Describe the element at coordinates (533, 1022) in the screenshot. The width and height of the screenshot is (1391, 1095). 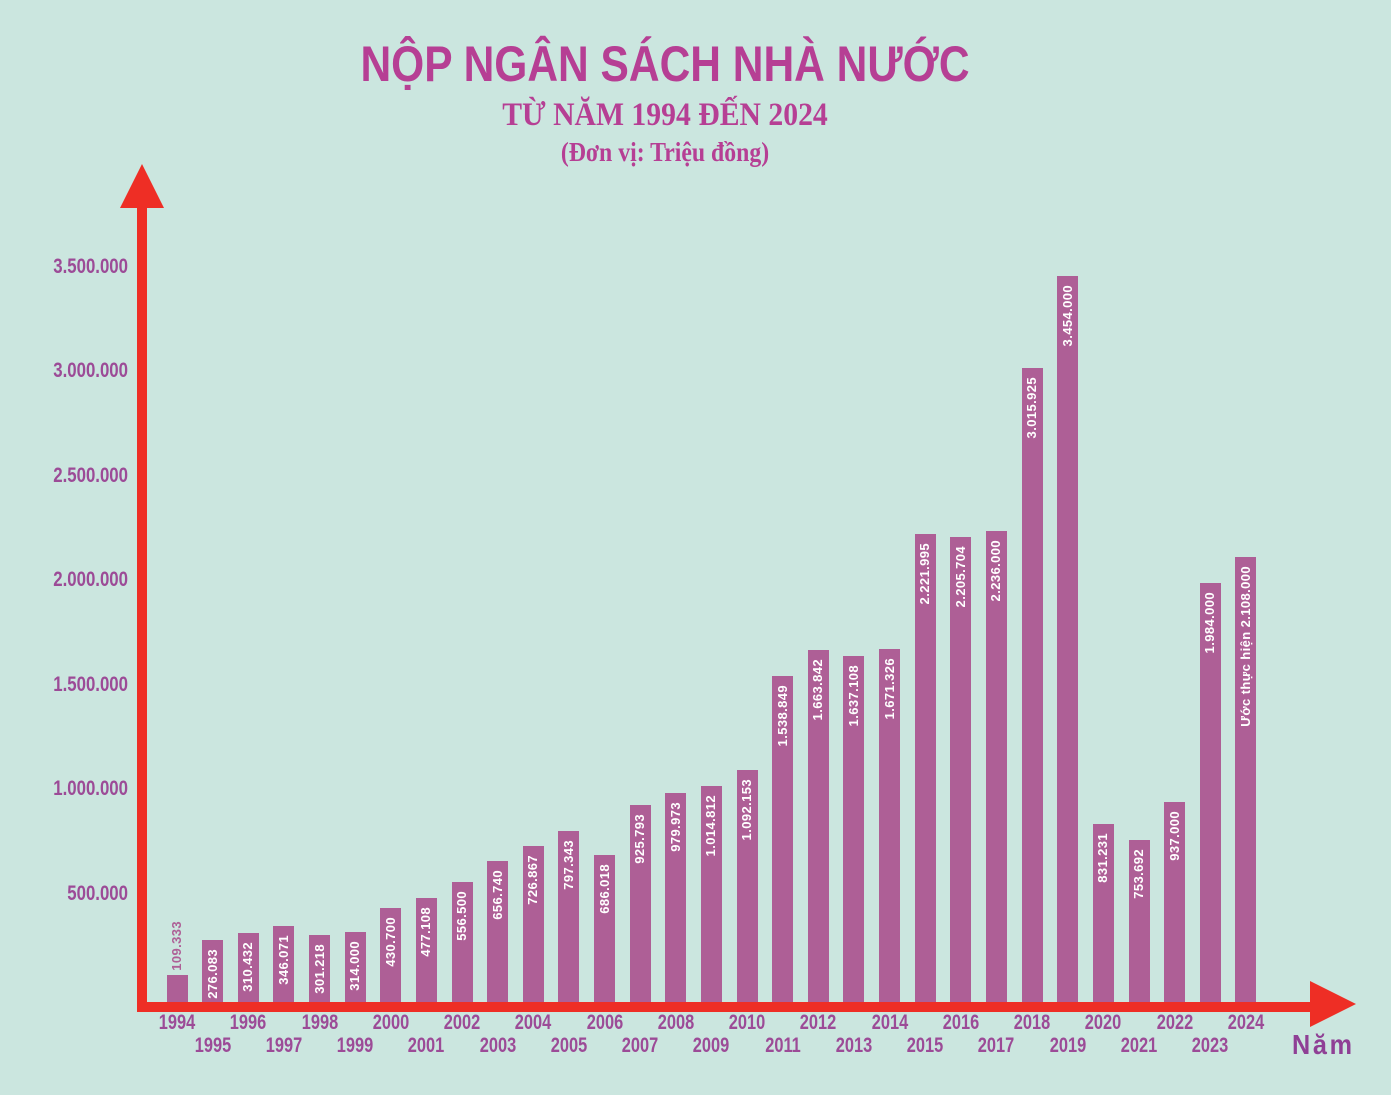
I see `x-tick-2004: 2004` at that location.